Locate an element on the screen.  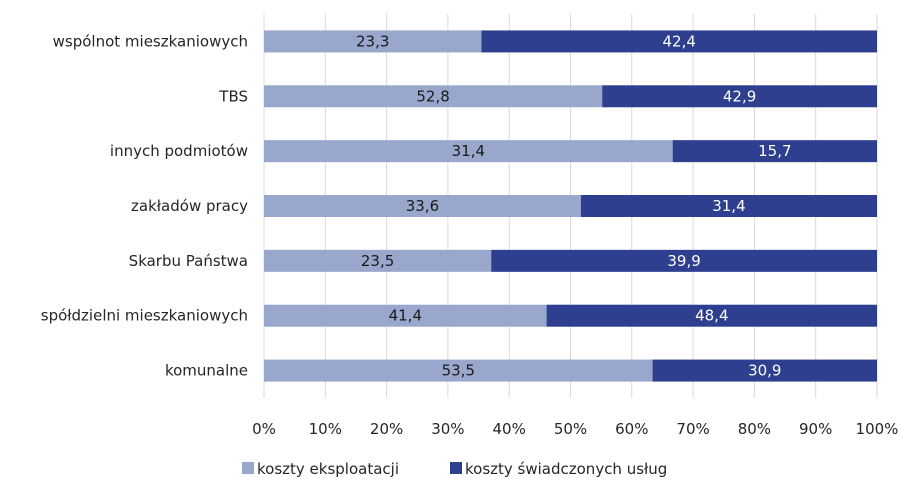
data-label: 15,7 is located at coordinates (774, 151).